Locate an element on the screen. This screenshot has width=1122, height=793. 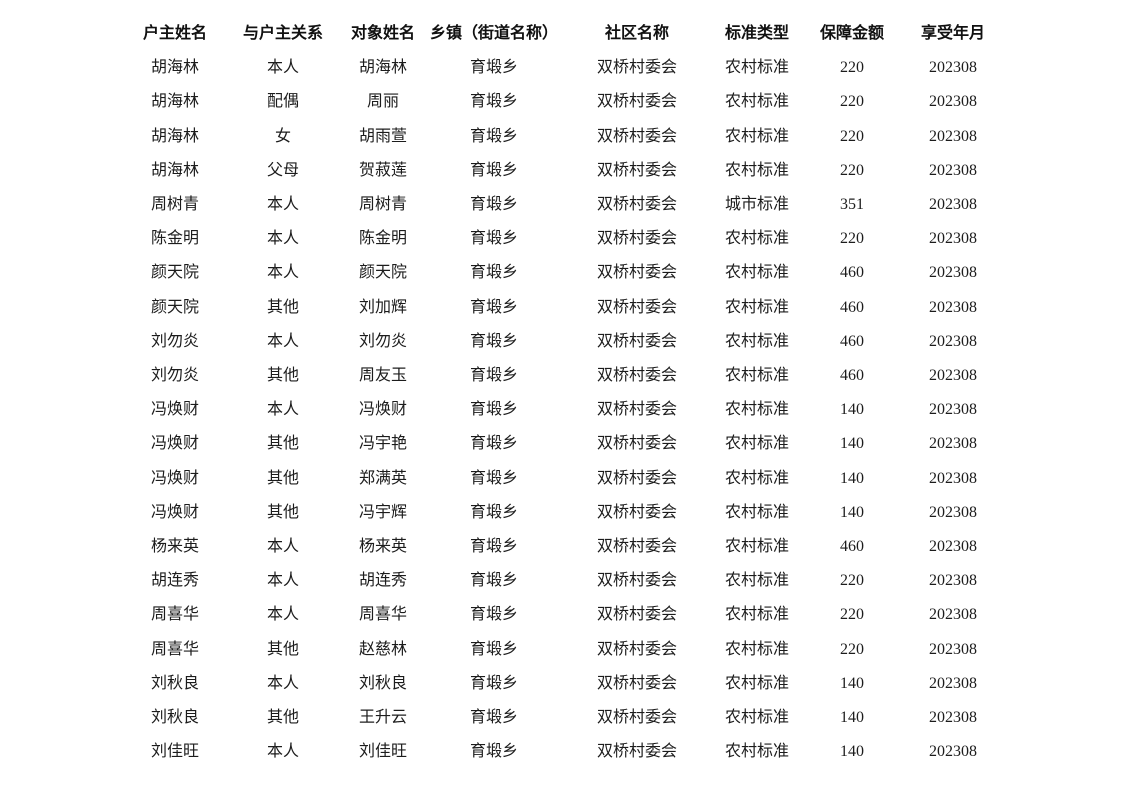
table-row: 刘秋良 本人 刘秋良 育塅乡 双桥村委会 农村标准 140 202308 is located at coordinates (560, 684).